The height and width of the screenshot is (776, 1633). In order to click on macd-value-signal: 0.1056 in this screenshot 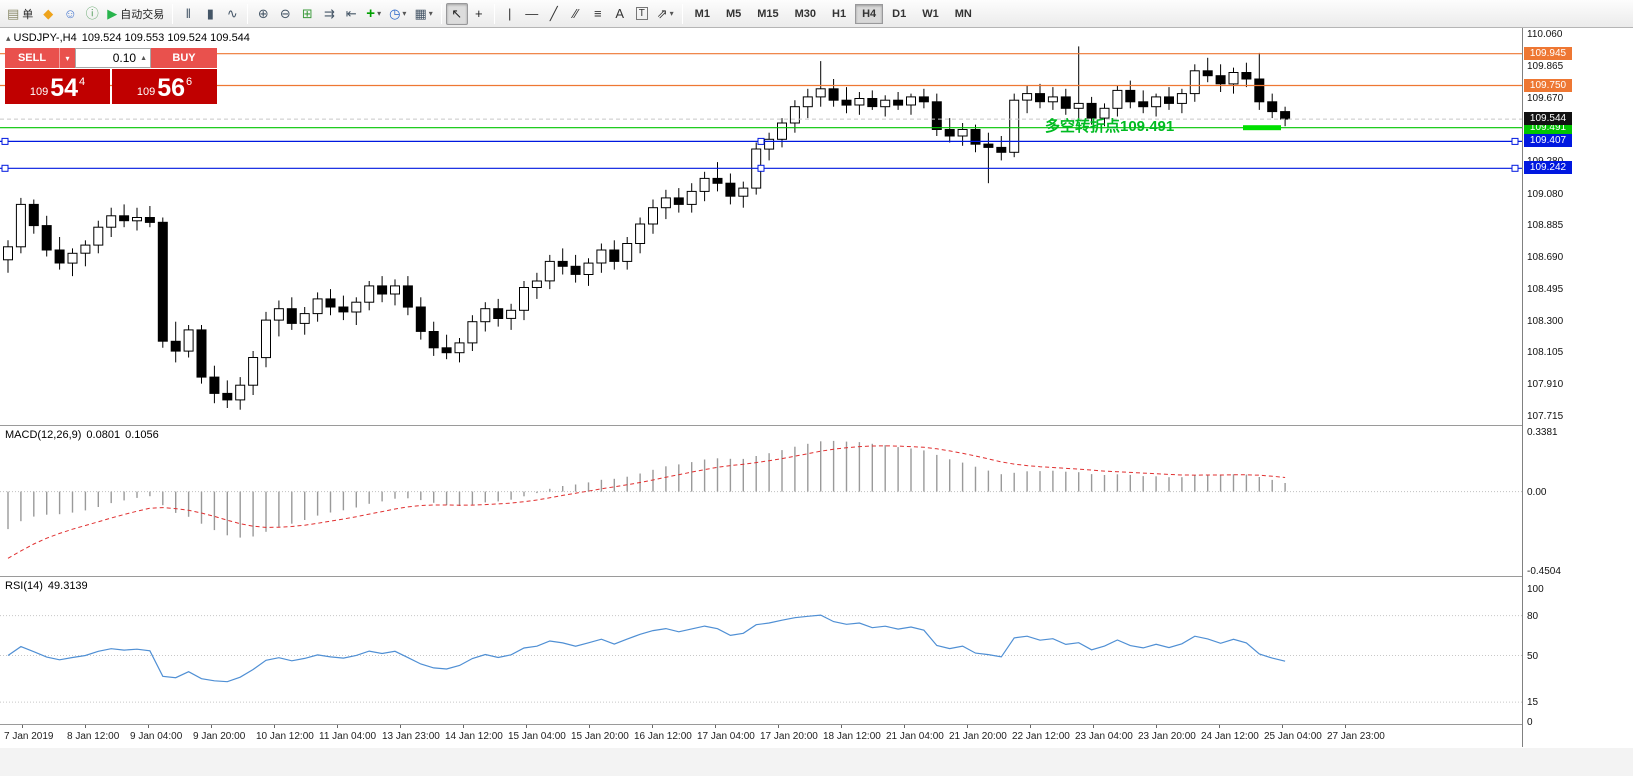, I will do `click(142, 435)`.